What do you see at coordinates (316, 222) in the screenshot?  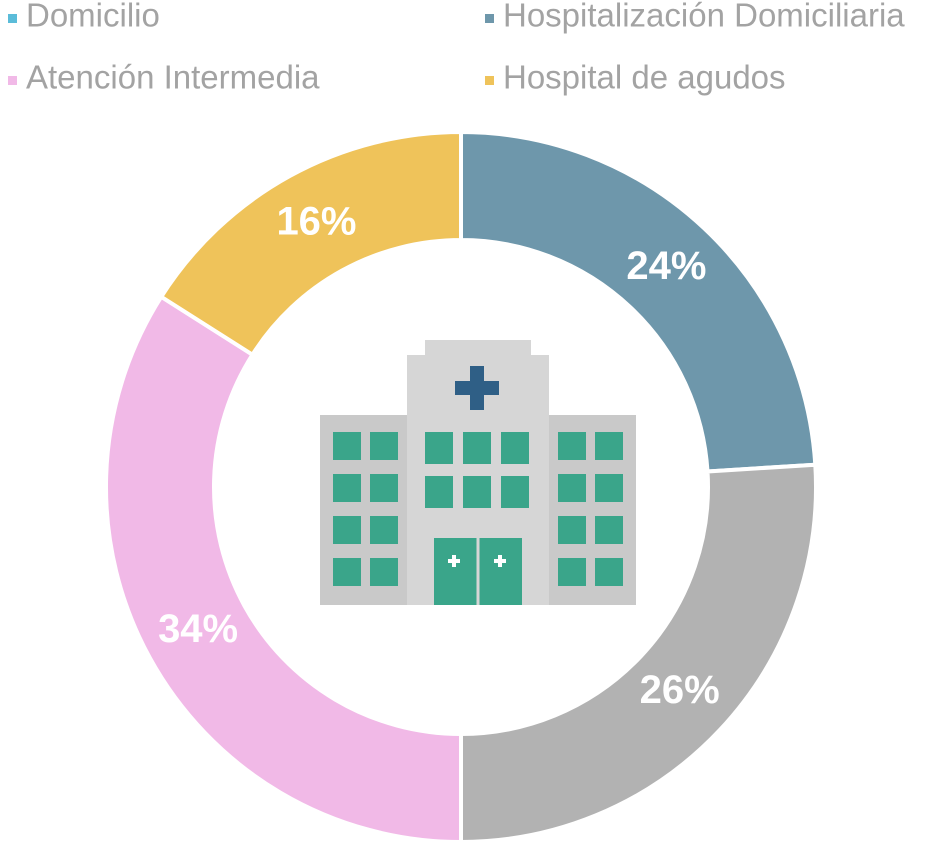 I see `data-label: 16%` at bounding box center [316, 222].